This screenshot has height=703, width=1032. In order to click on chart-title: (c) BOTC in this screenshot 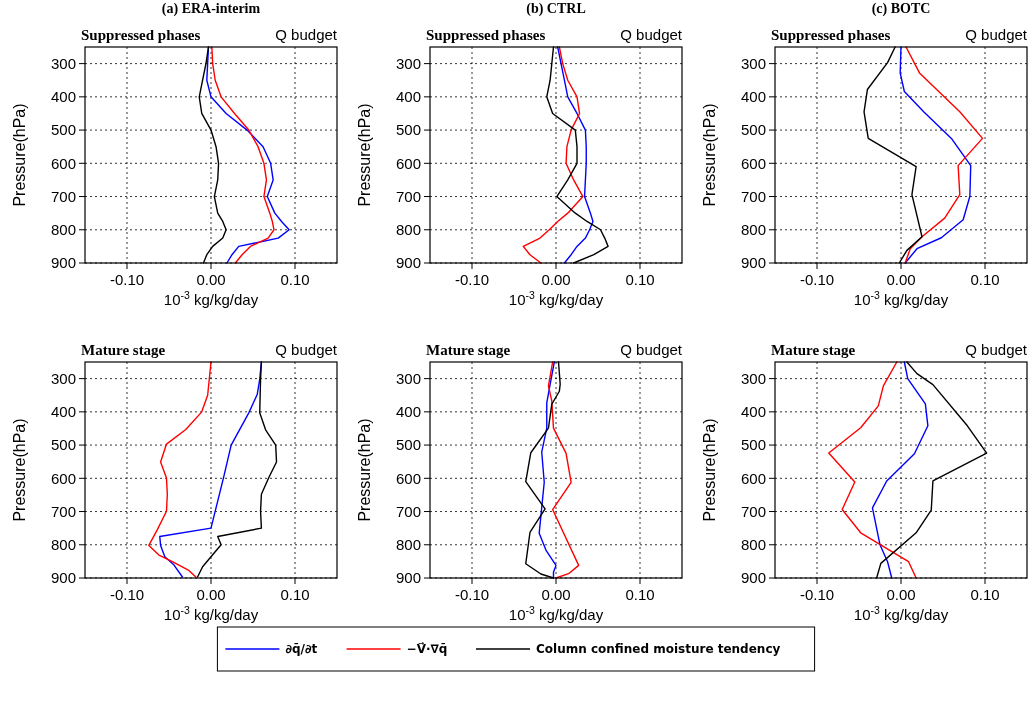, I will do `click(901, 9)`.